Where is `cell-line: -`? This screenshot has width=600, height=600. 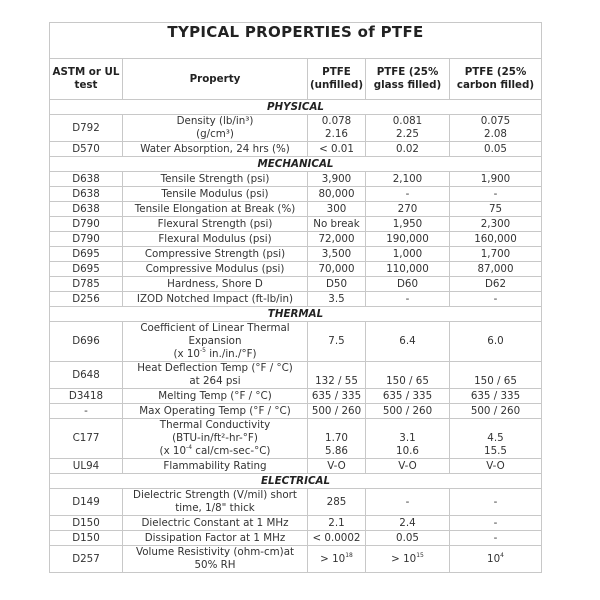 cell-line: - is located at coordinates (495, 299).